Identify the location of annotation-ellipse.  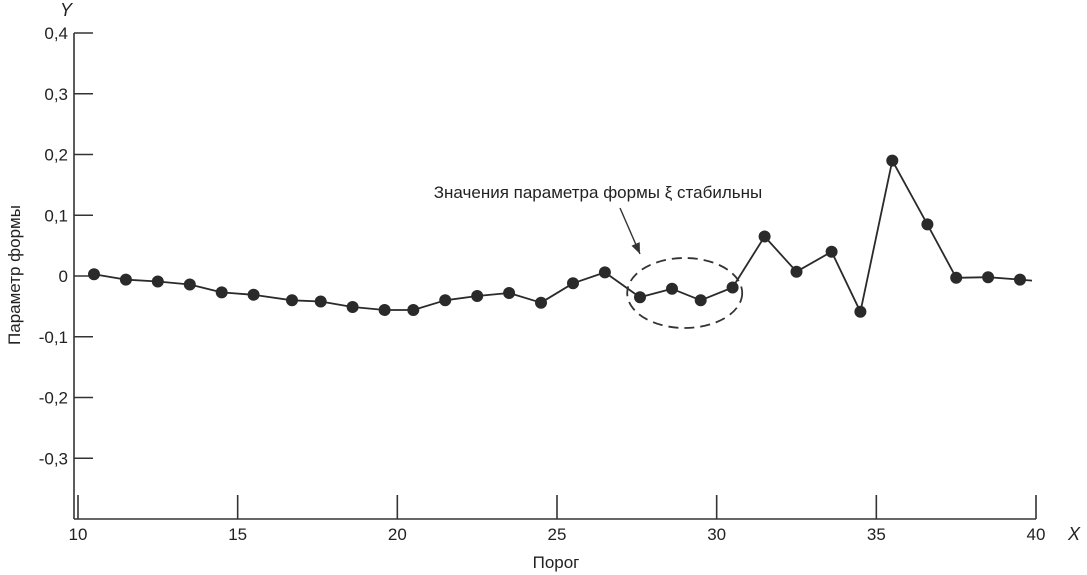
(685, 293).